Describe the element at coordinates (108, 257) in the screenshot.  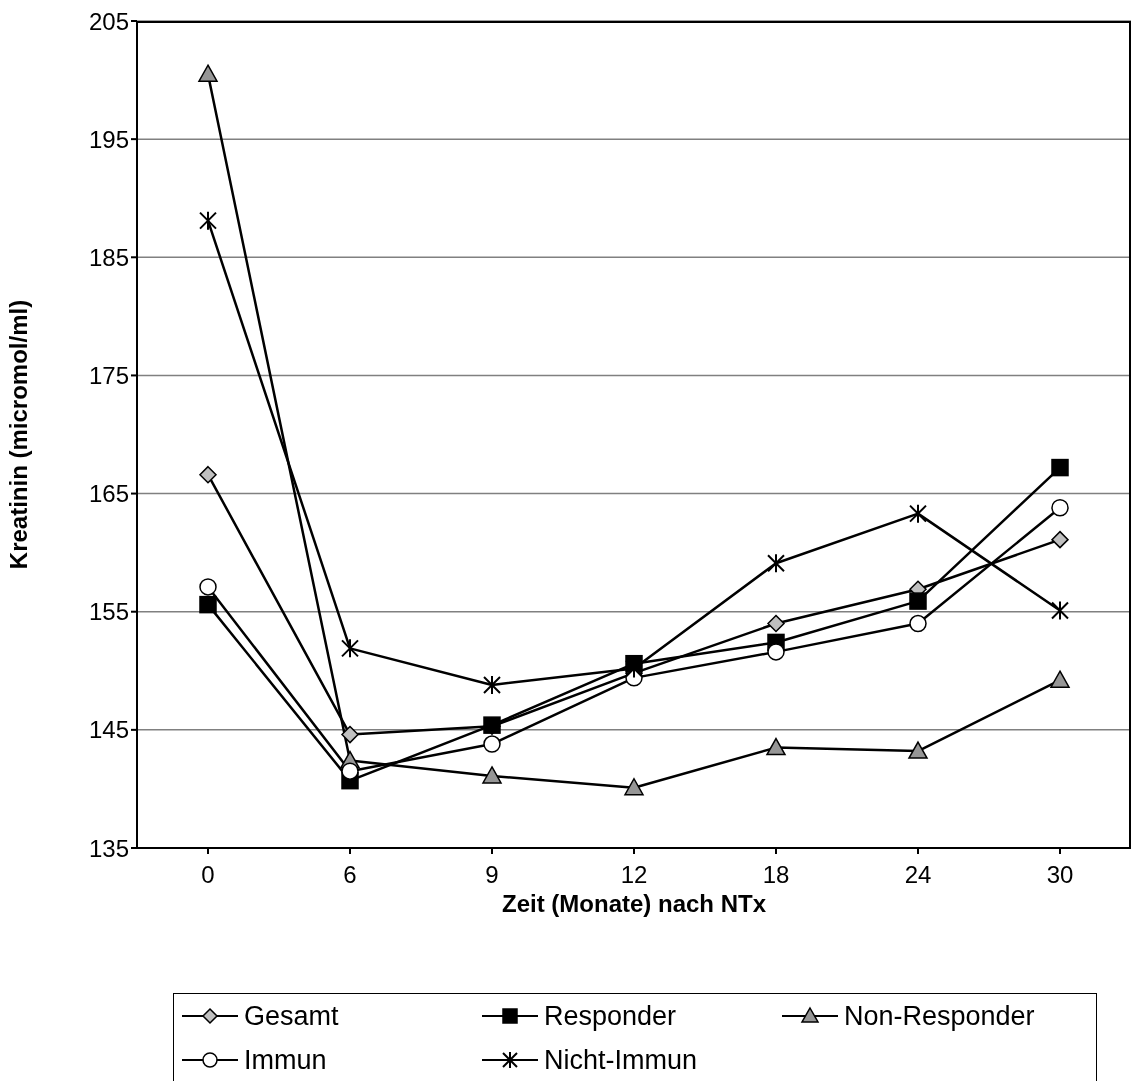
I see `y-tick-label: 185` at that location.